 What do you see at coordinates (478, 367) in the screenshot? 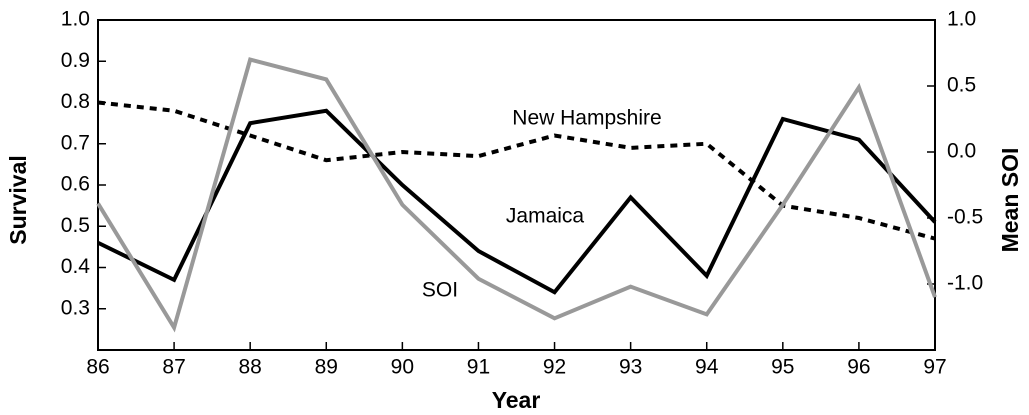
I see `x-tick-label: 91` at bounding box center [478, 367].